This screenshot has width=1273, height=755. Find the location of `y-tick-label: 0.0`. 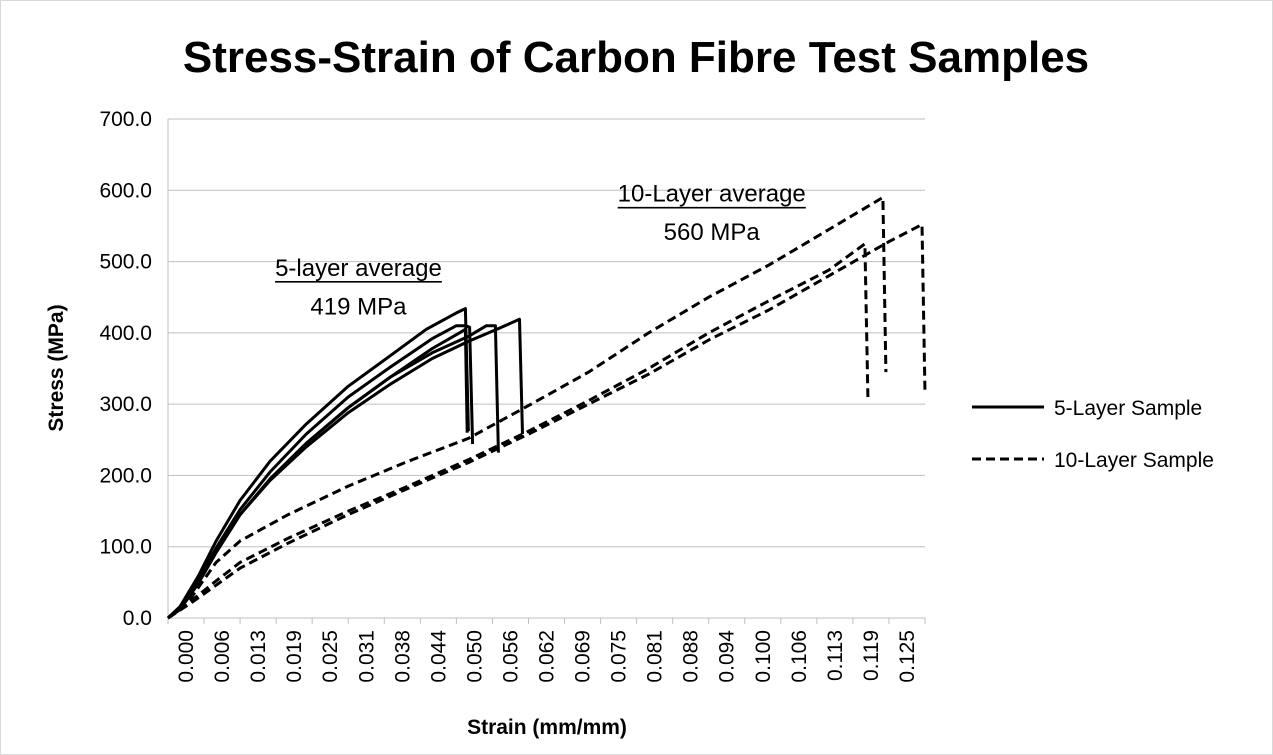

y-tick-label: 0.0 is located at coordinates (137, 618).